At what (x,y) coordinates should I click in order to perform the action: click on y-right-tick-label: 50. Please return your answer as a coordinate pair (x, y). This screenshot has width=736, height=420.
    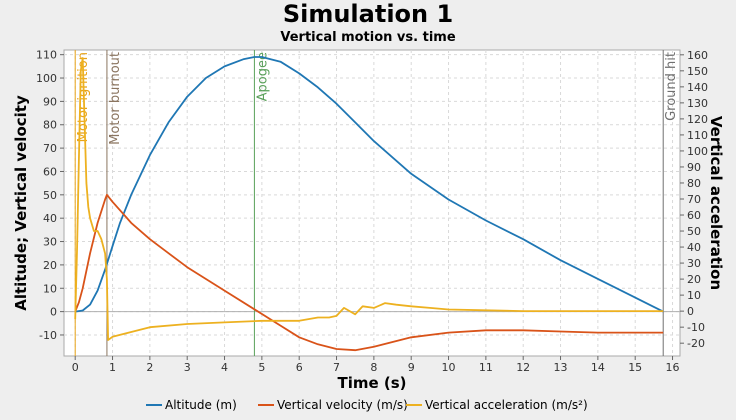
    Looking at the image, I should click on (694, 231).